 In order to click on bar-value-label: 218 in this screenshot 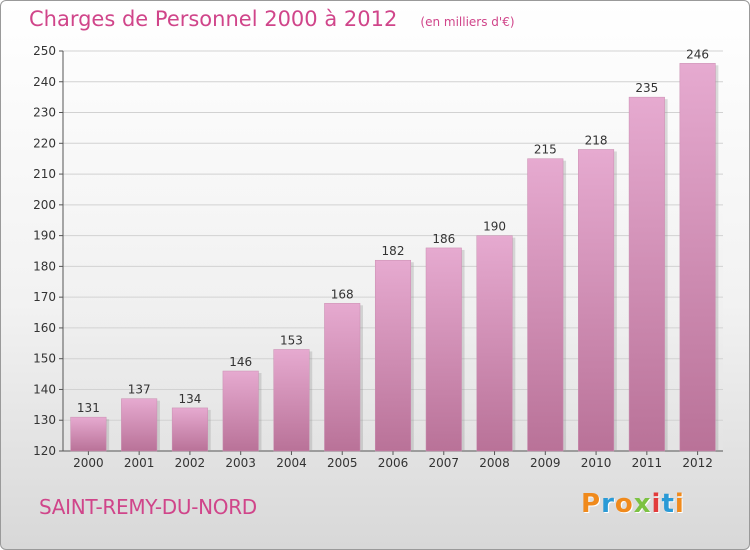, I will do `click(596, 140)`.